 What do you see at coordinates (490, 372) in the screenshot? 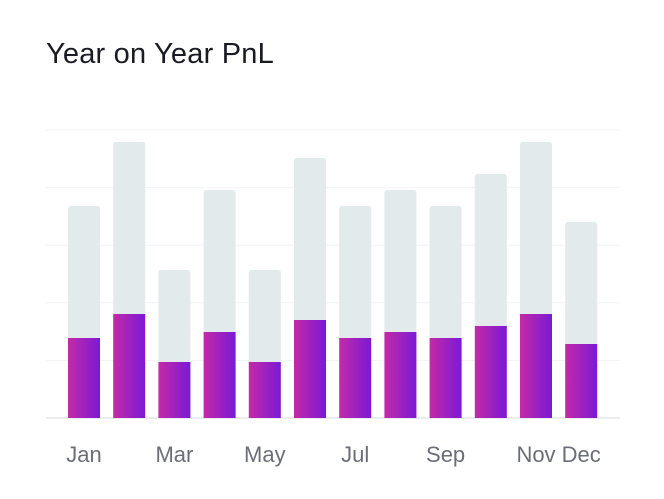
I see `bar-pnl-oct` at bounding box center [490, 372].